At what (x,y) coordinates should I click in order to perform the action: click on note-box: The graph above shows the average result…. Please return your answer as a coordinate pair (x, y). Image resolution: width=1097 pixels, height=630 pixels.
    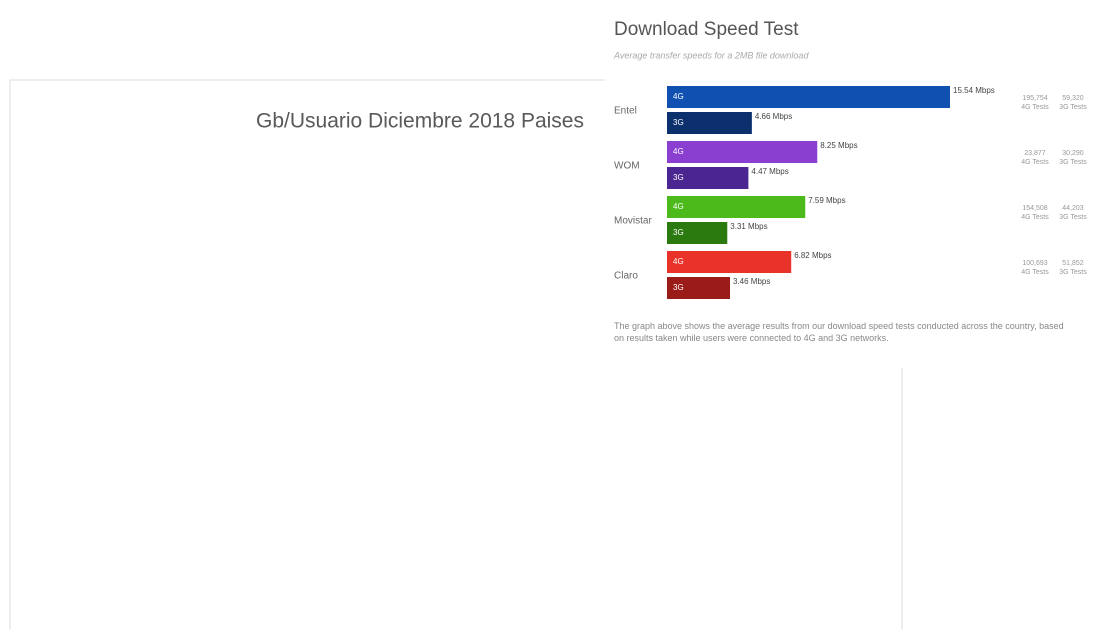
    Looking at the image, I should click on (839, 332).